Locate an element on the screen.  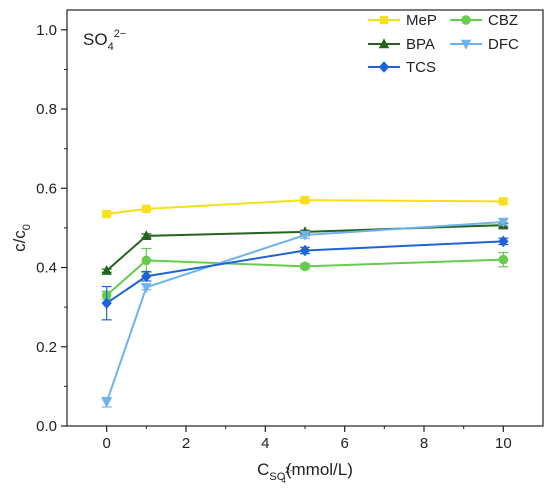
x-tick-label-4: 4 is located at coordinates (265, 443).